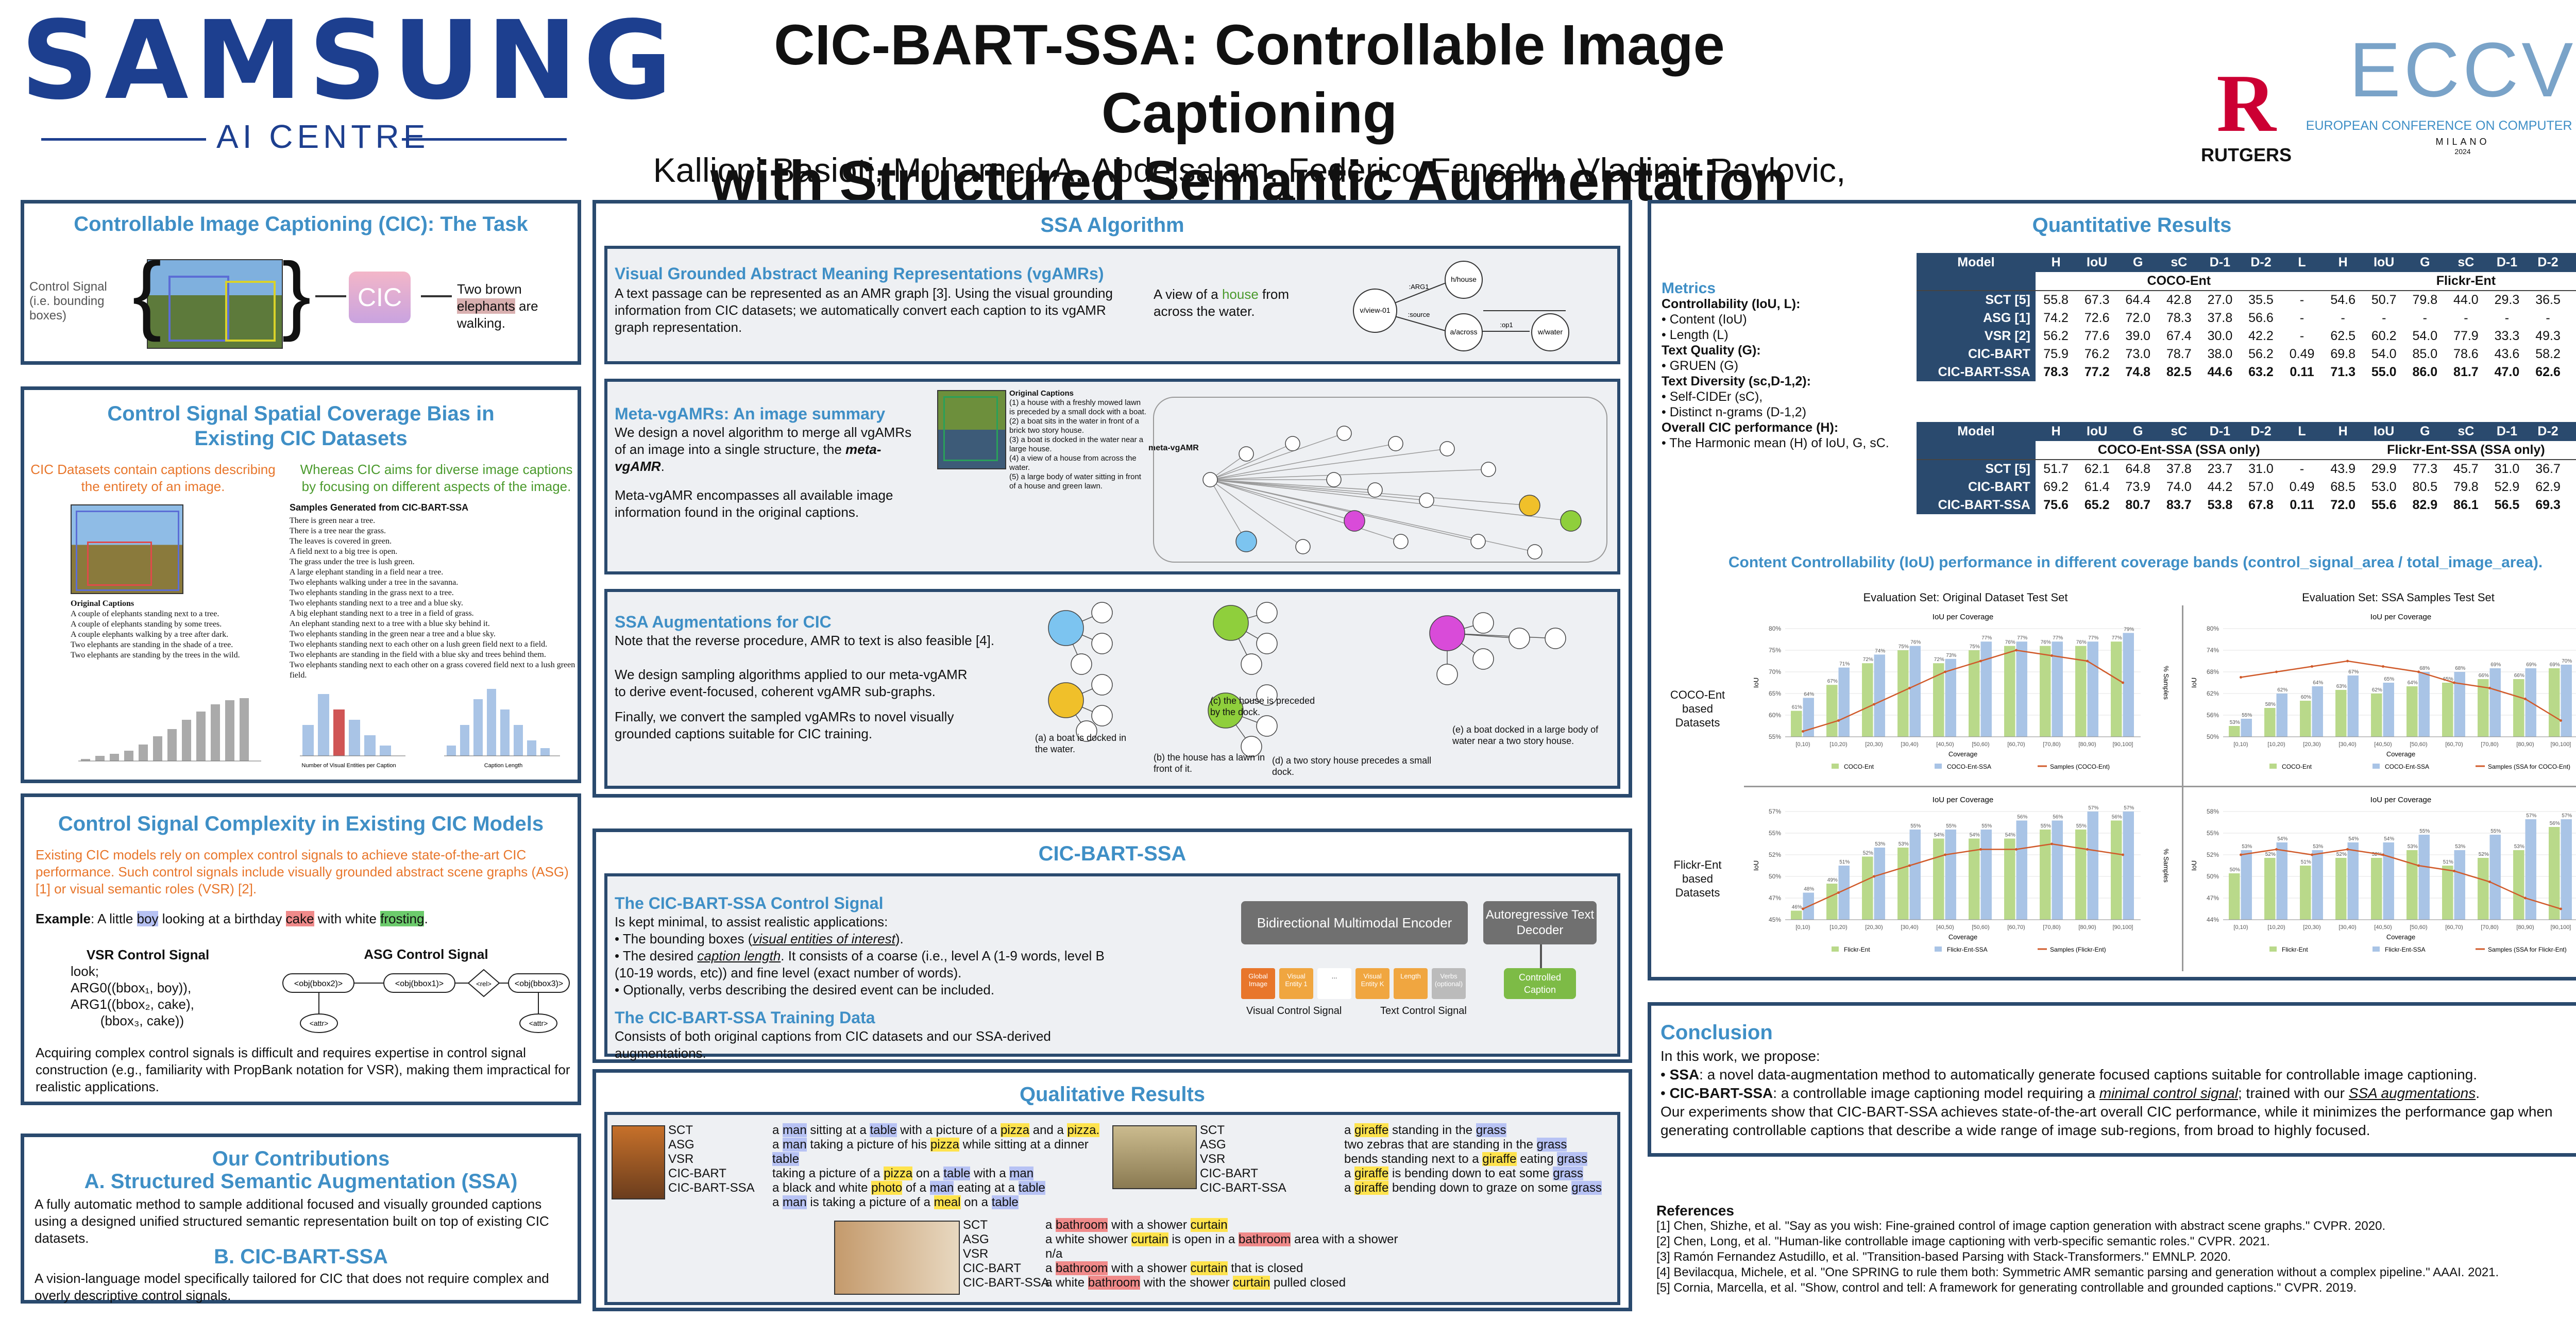  Describe the element at coordinates (1700, 366) in the screenshot. I see `metric-item: • GRUEN (G)` at that location.